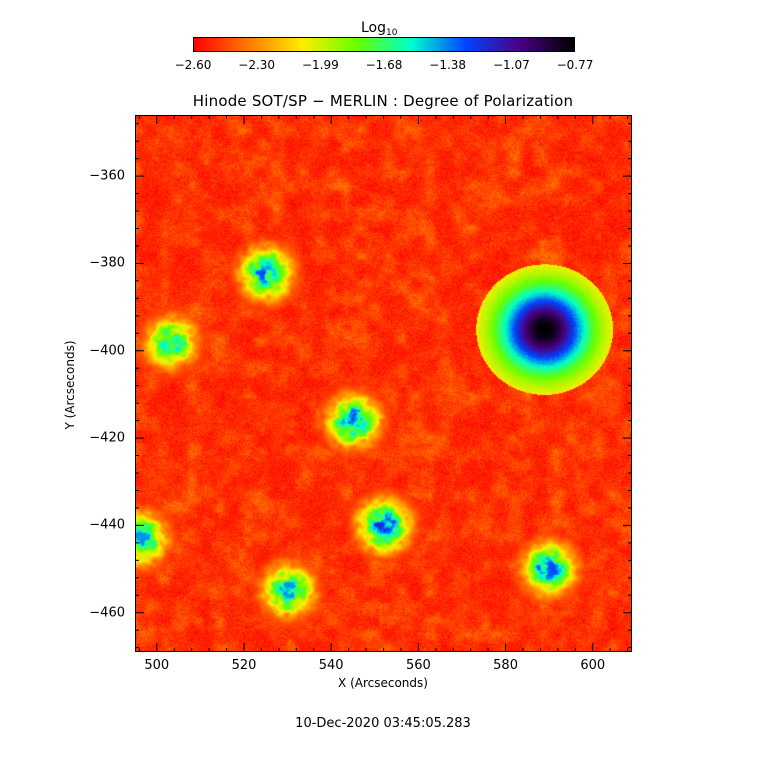 The image size is (766, 768). I want to click on colorbar-tick-label: −1.07, so click(511, 65).